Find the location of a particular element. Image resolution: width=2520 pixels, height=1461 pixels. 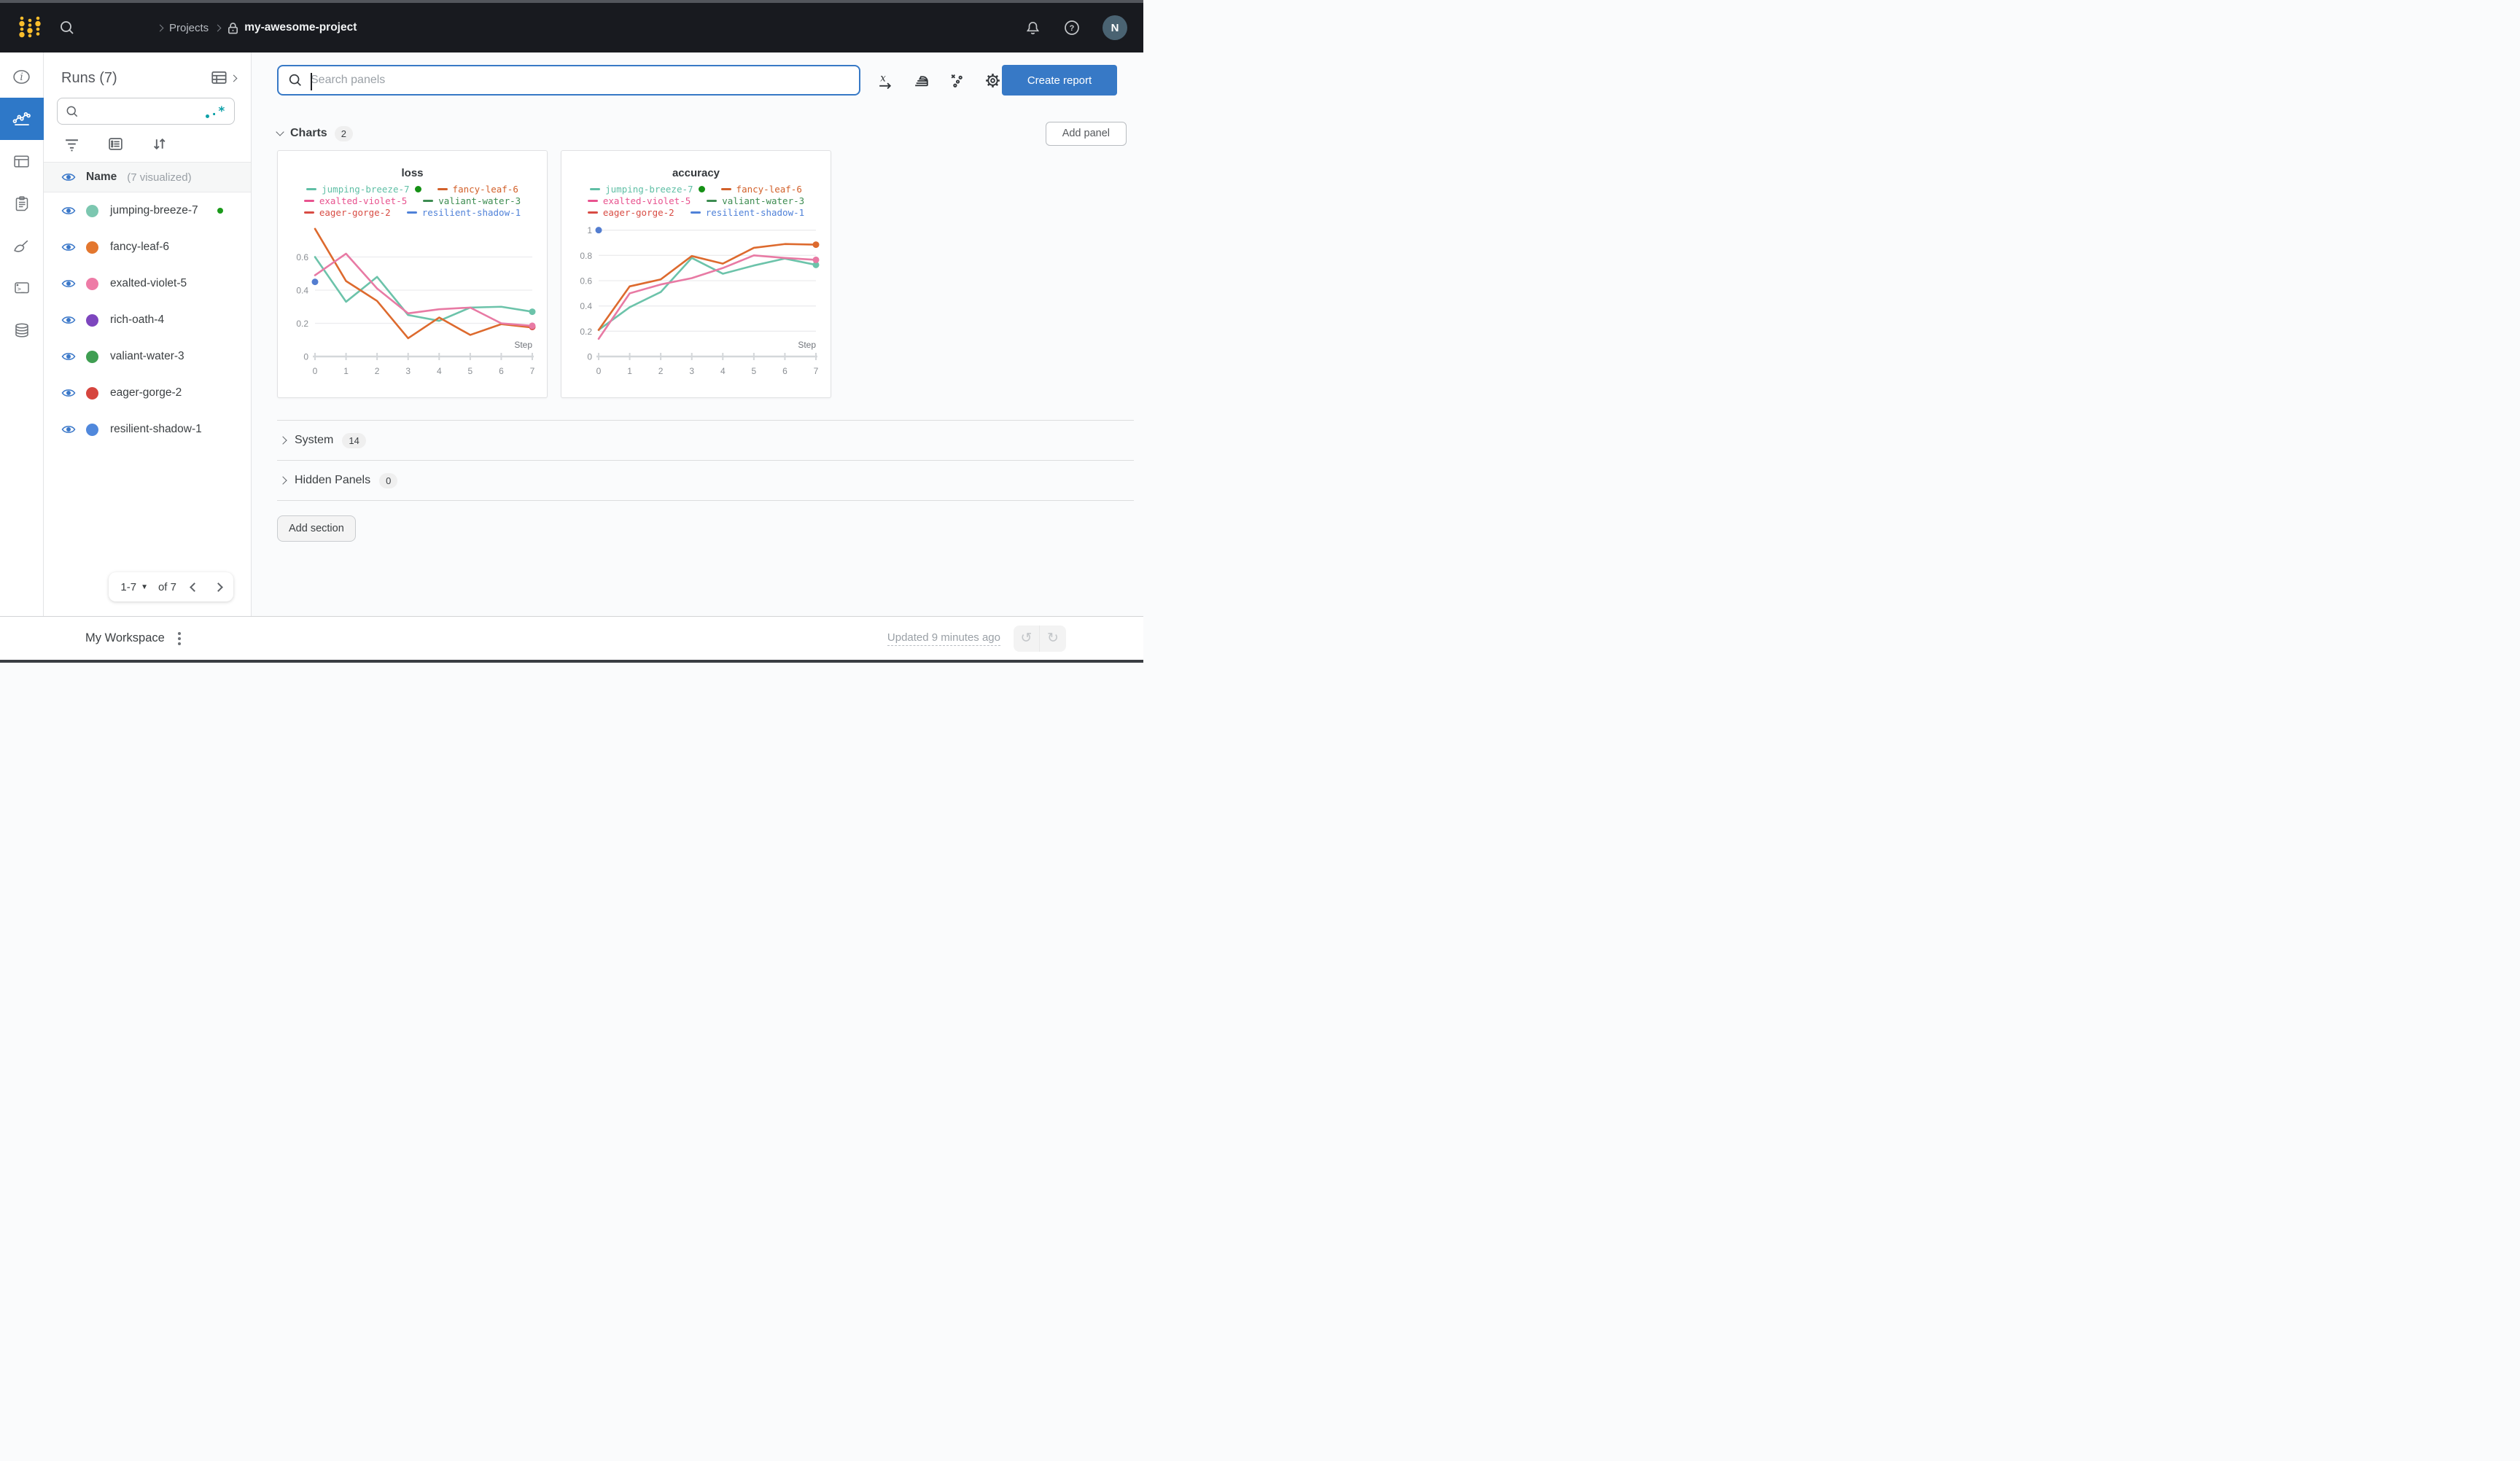

legend-label: jumping-breeze-7 is located at coordinates (649, 189).